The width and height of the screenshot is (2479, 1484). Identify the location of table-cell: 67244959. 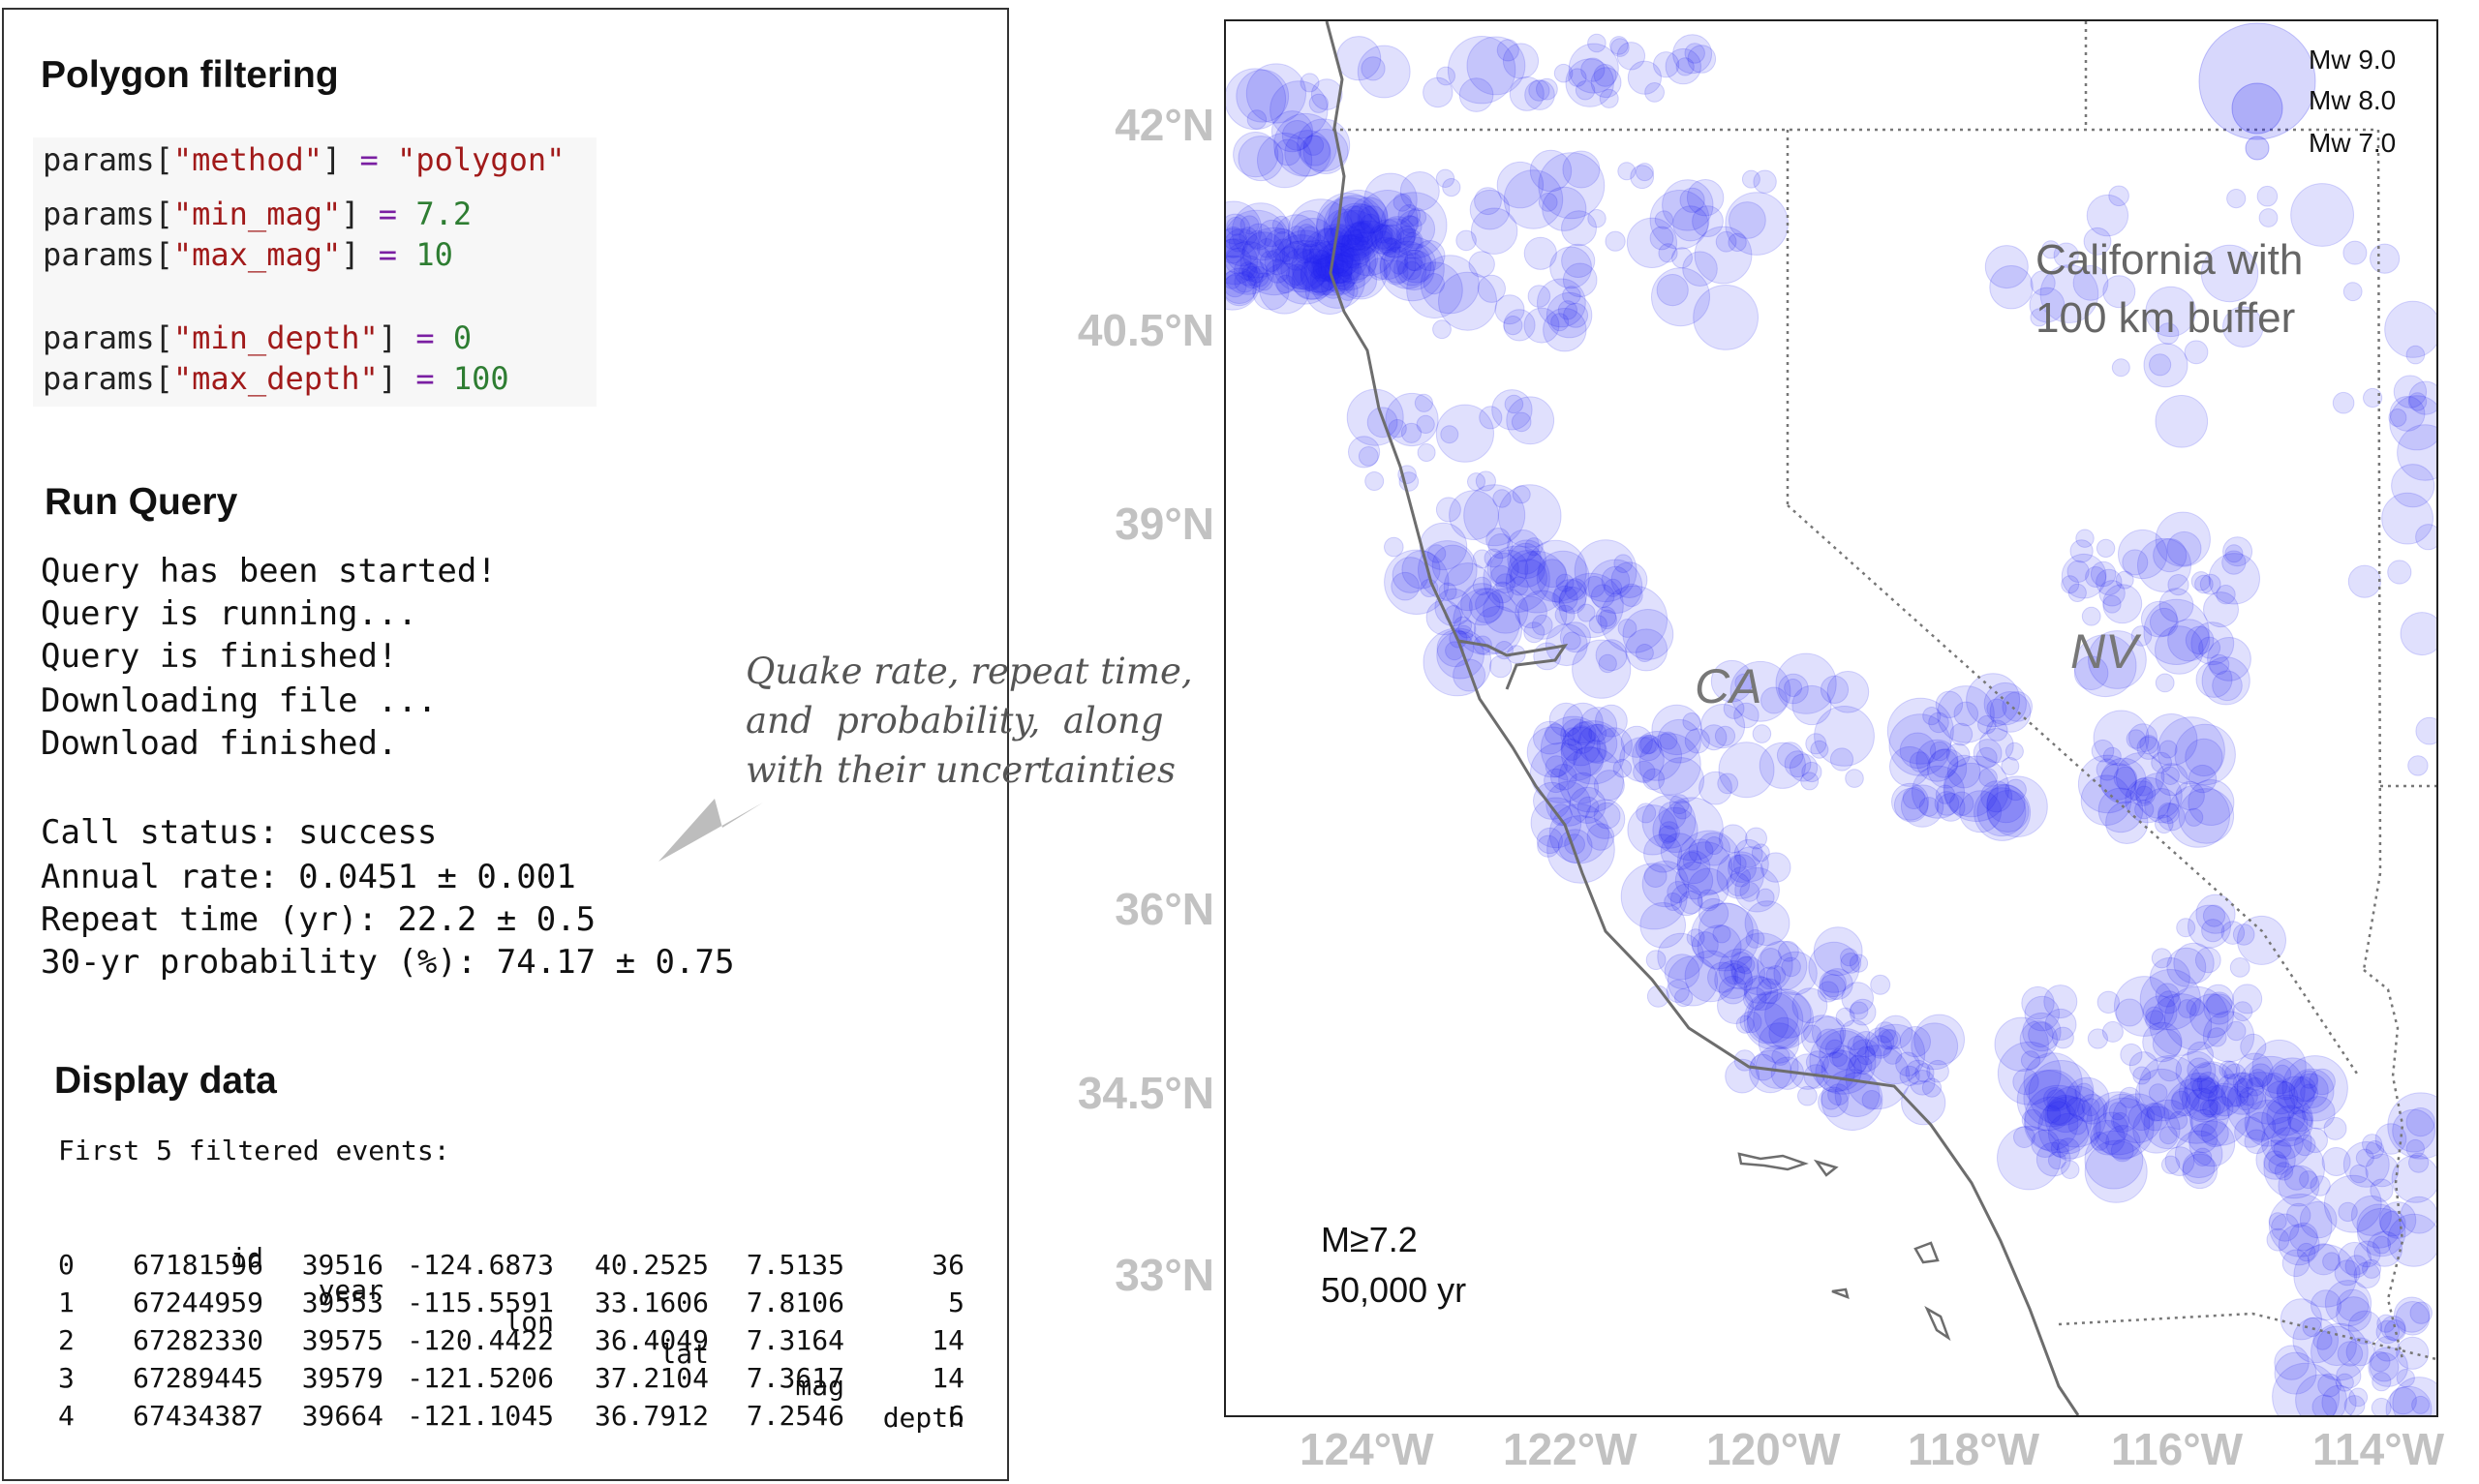
(198, 1302).